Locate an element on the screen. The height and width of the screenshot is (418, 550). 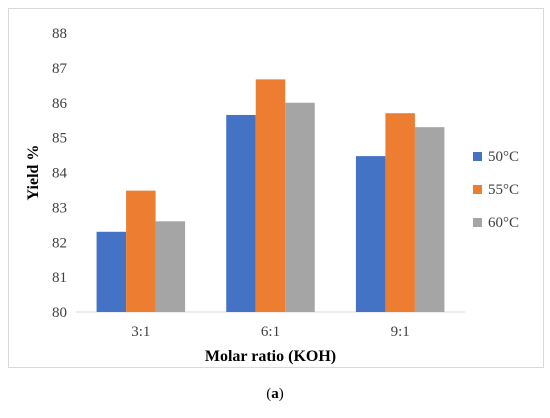
x-tick-label: 6:1 is located at coordinates (270, 332).